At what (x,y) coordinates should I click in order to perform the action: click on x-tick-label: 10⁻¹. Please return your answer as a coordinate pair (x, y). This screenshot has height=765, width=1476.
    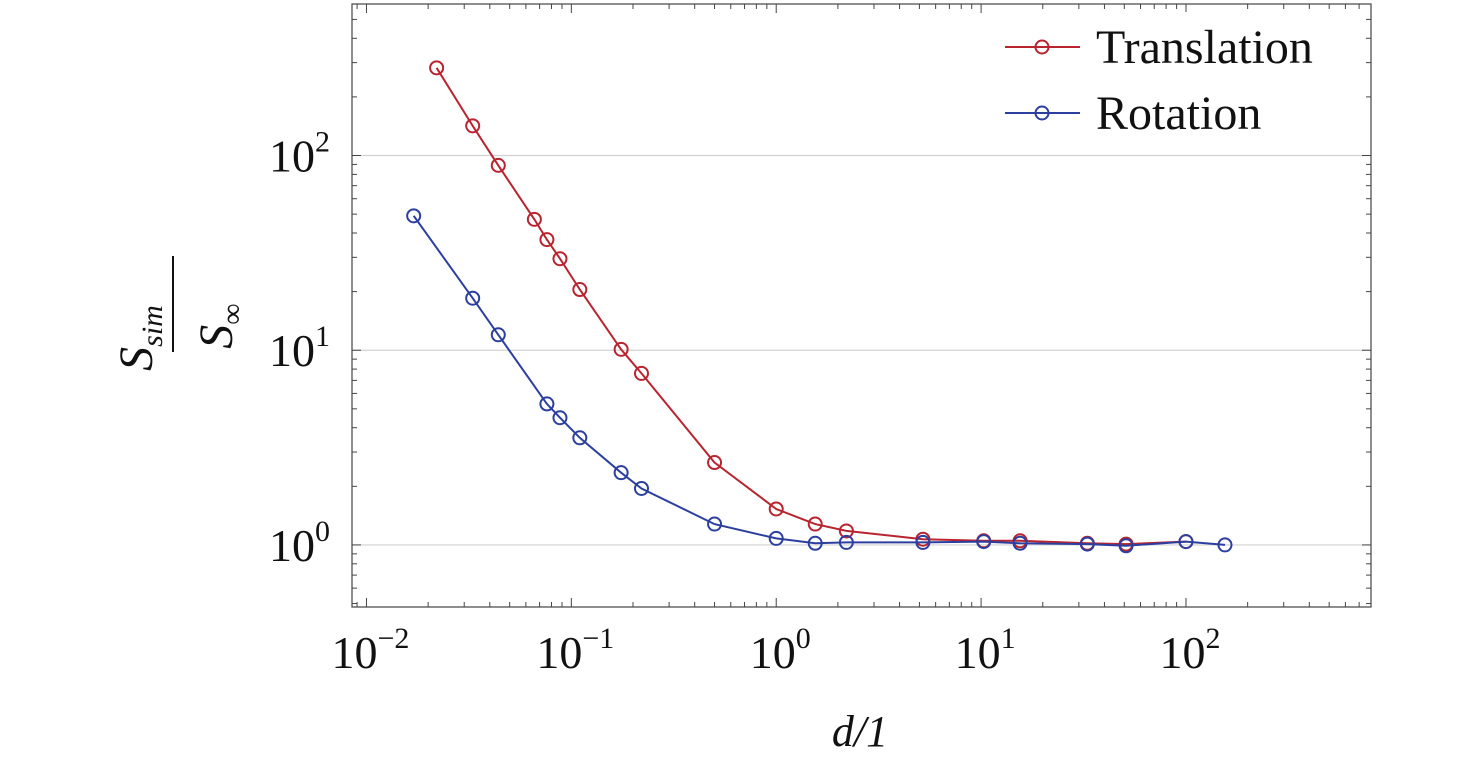
    Looking at the image, I should click on (575, 650).